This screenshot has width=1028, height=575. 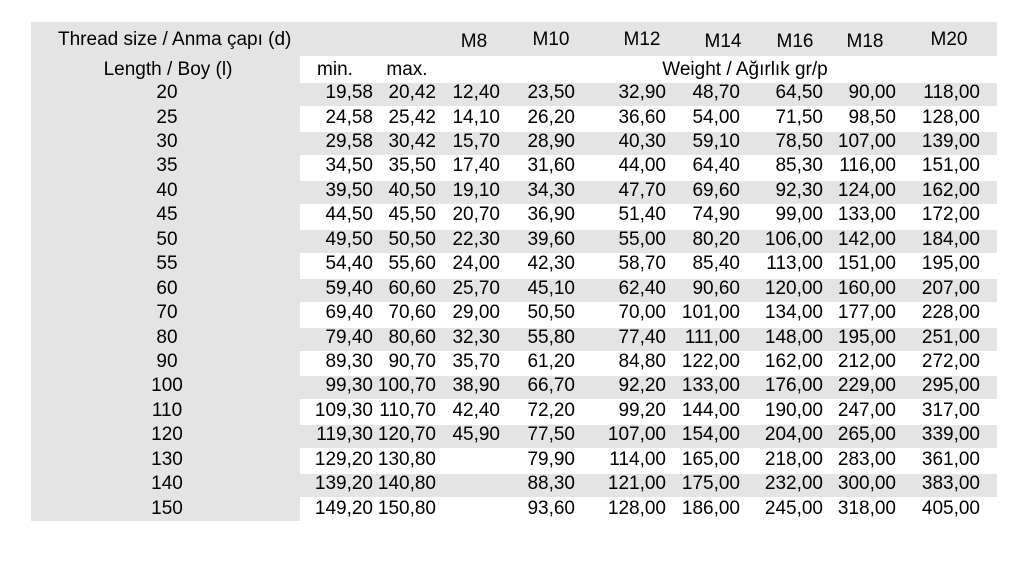 What do you see at coordinates (551, 312) in the screenshot?
I see `weight-cell-m10: 50,50` at bounding box center [551, 312].